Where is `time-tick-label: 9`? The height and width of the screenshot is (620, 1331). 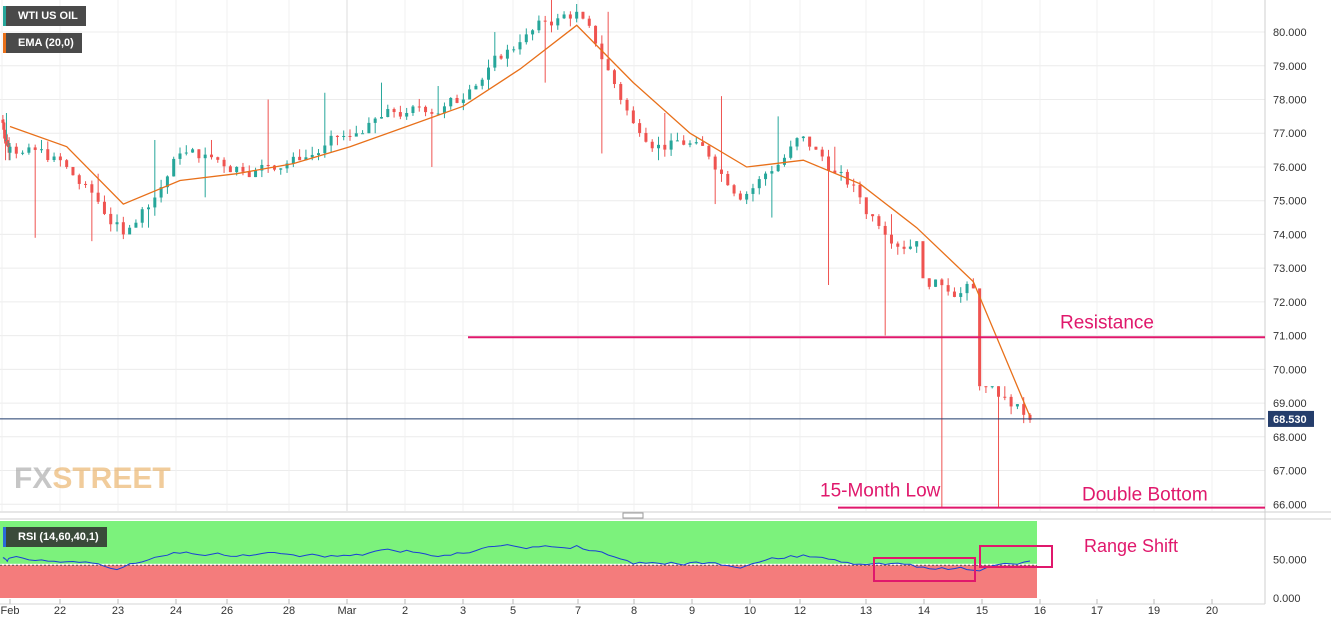
time-tick-label: 9 is located at coordinates (692, 610).